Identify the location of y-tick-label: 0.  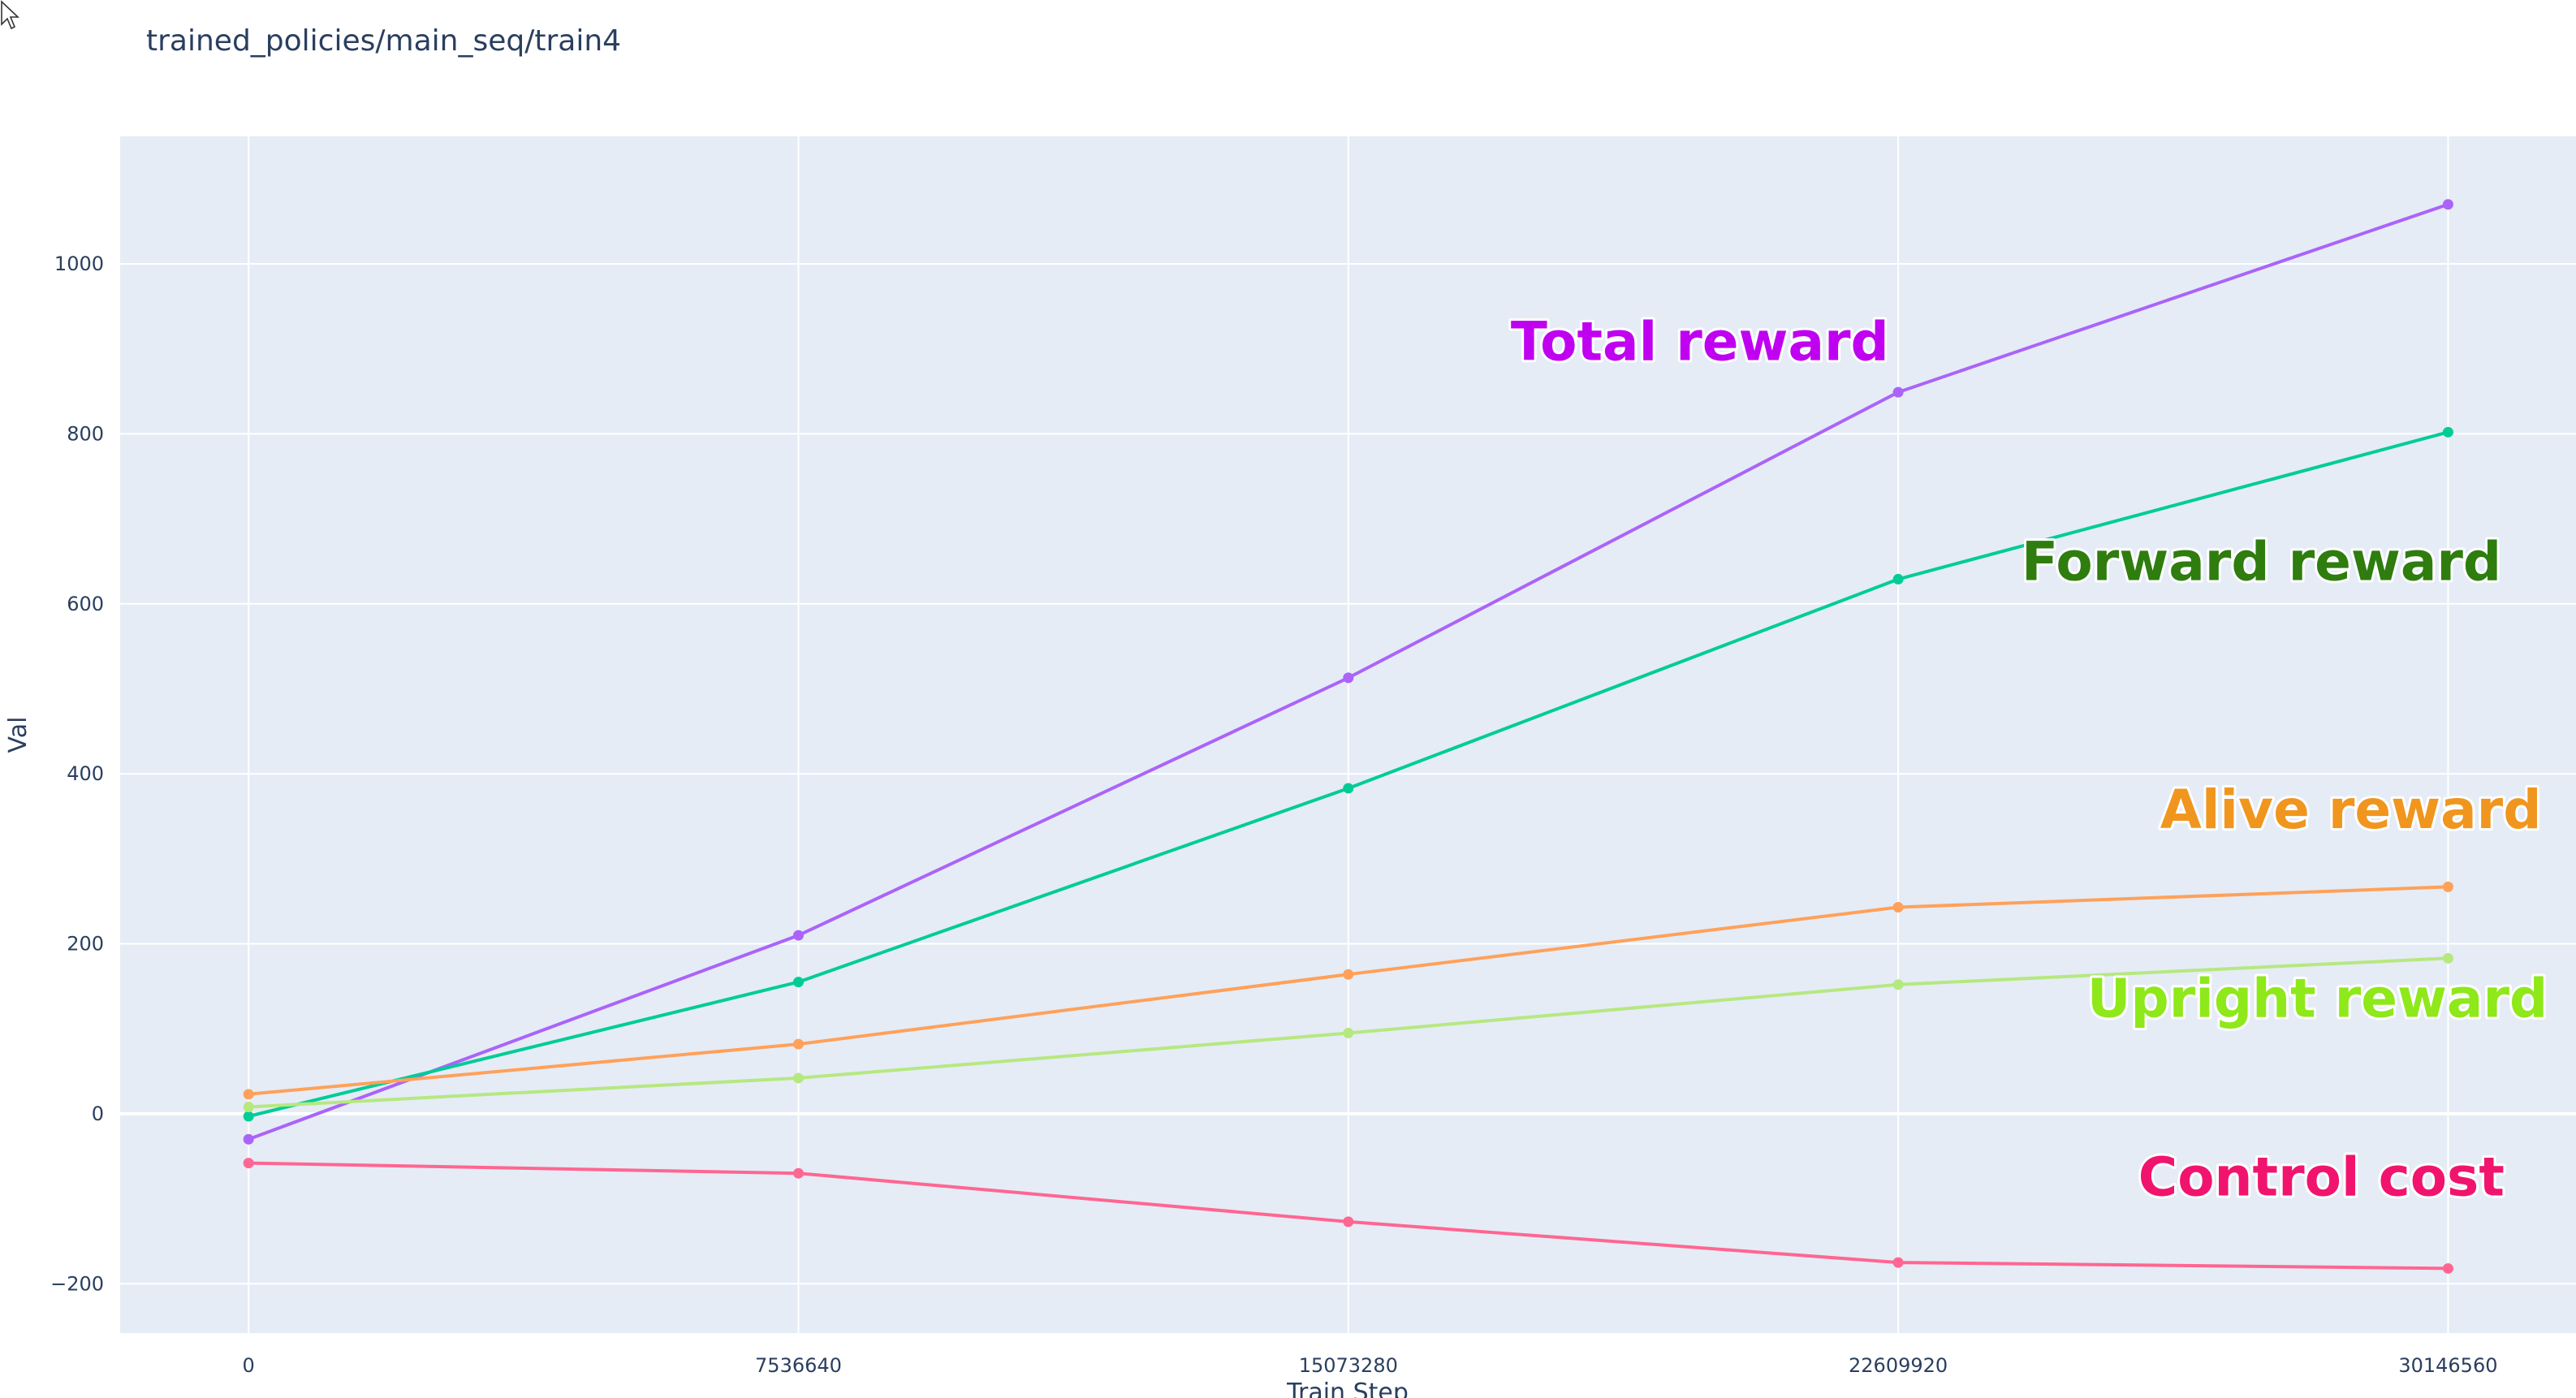
(98, 1113).